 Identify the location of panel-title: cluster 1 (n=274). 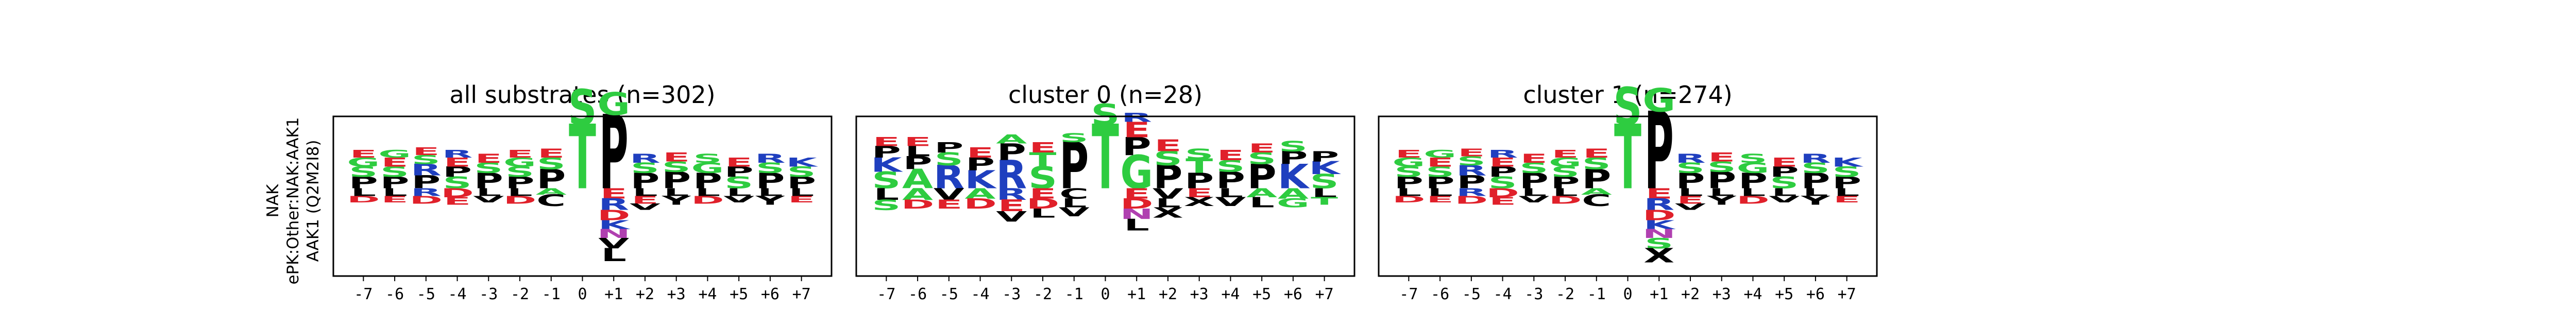
(1627, 95).